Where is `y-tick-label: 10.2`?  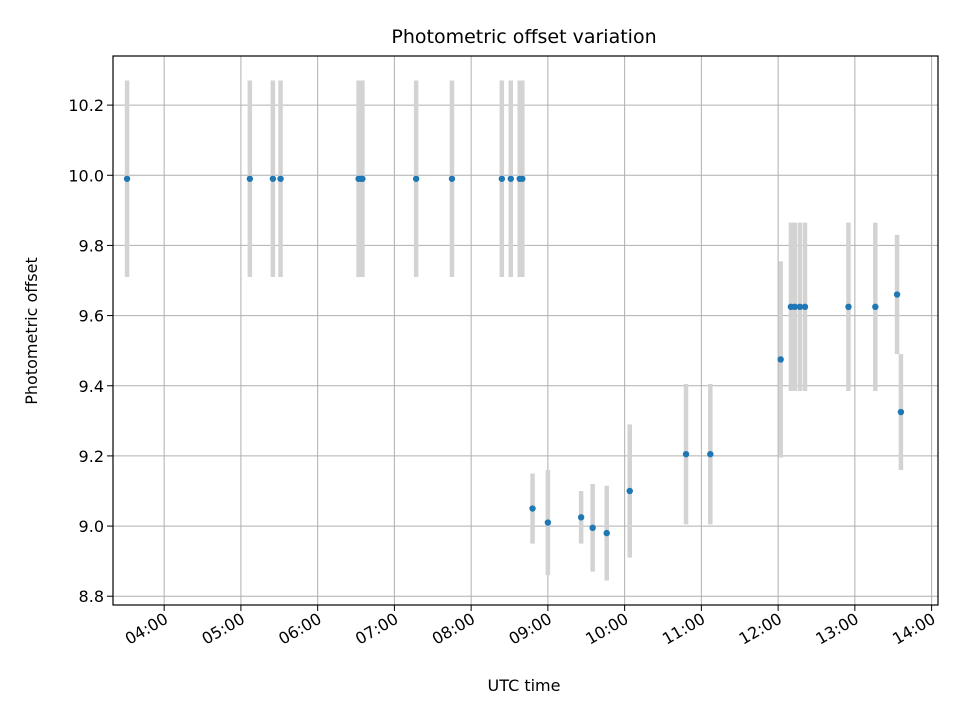 y-tick-label: 10.2 is located at coordinates (86, 105).